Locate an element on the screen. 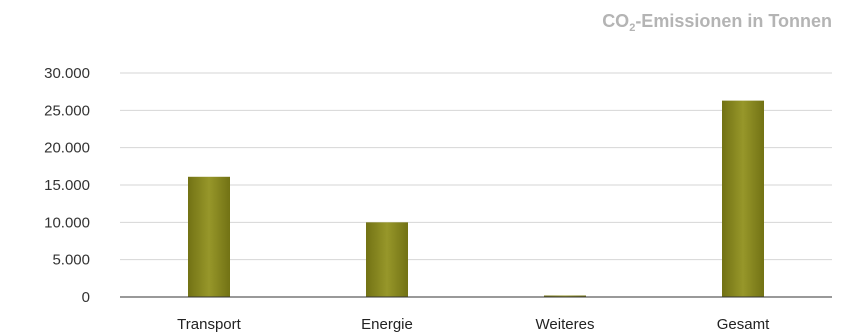  x-tick-label: Weiteres is located at coordinates (565, 324).